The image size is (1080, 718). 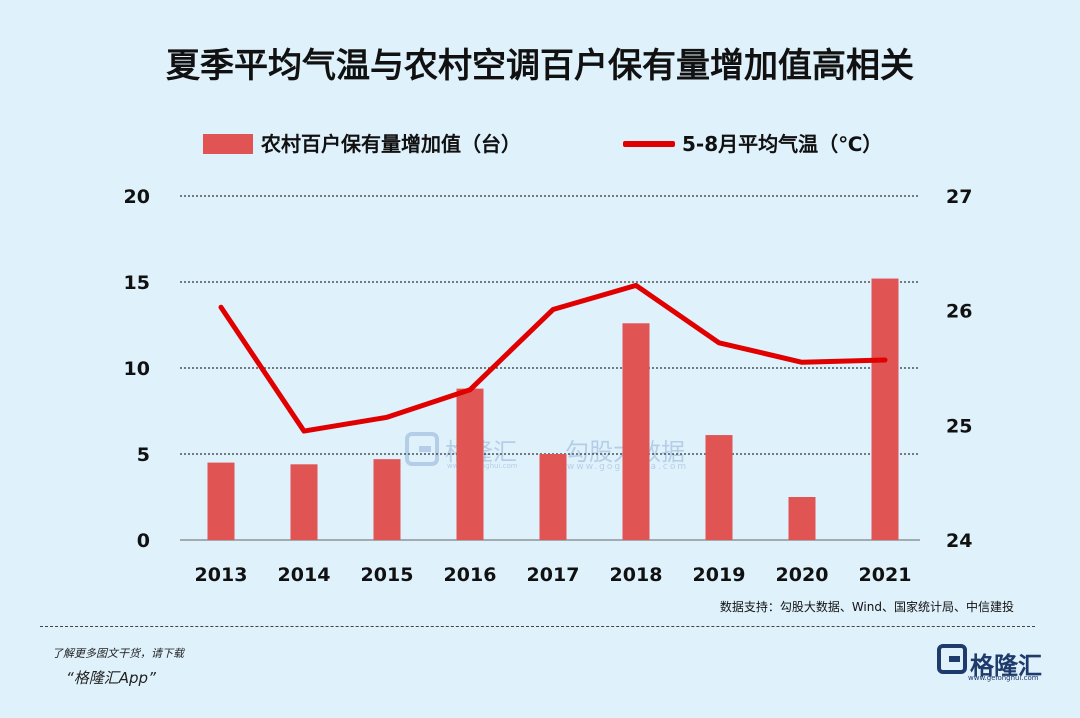 What do you see at coordinates (782, 144) in the screenshot?
I see `legend-line-label: 5-8月平均气温（℃）` at bounding box center [782, 144].